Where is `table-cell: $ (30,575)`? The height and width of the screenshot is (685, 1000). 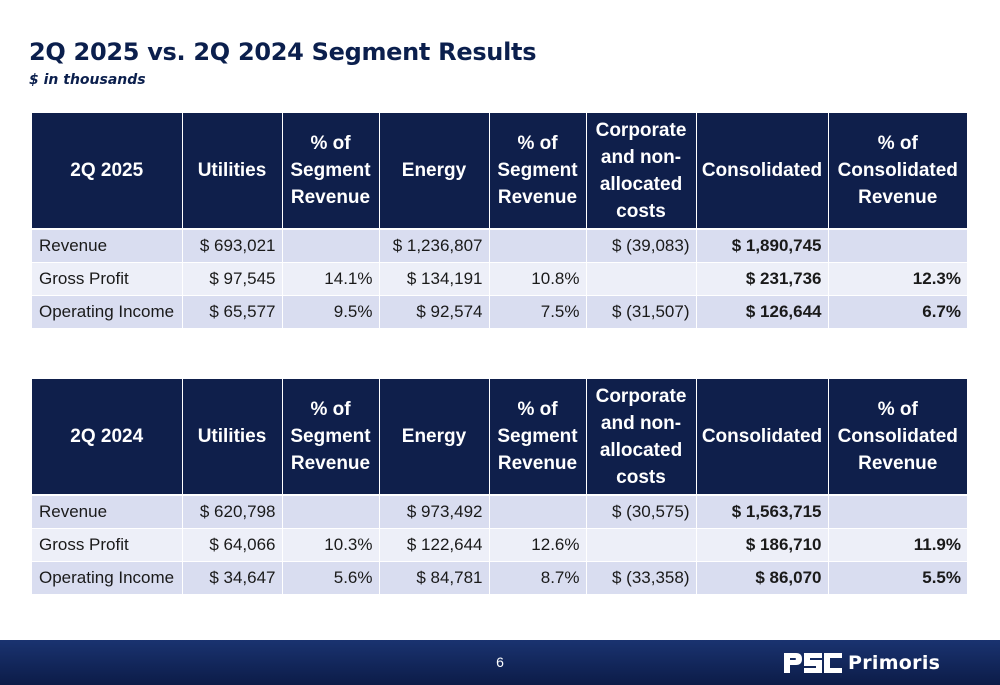
table-cell: $ (30,575) is located at coordinates (640, 512).